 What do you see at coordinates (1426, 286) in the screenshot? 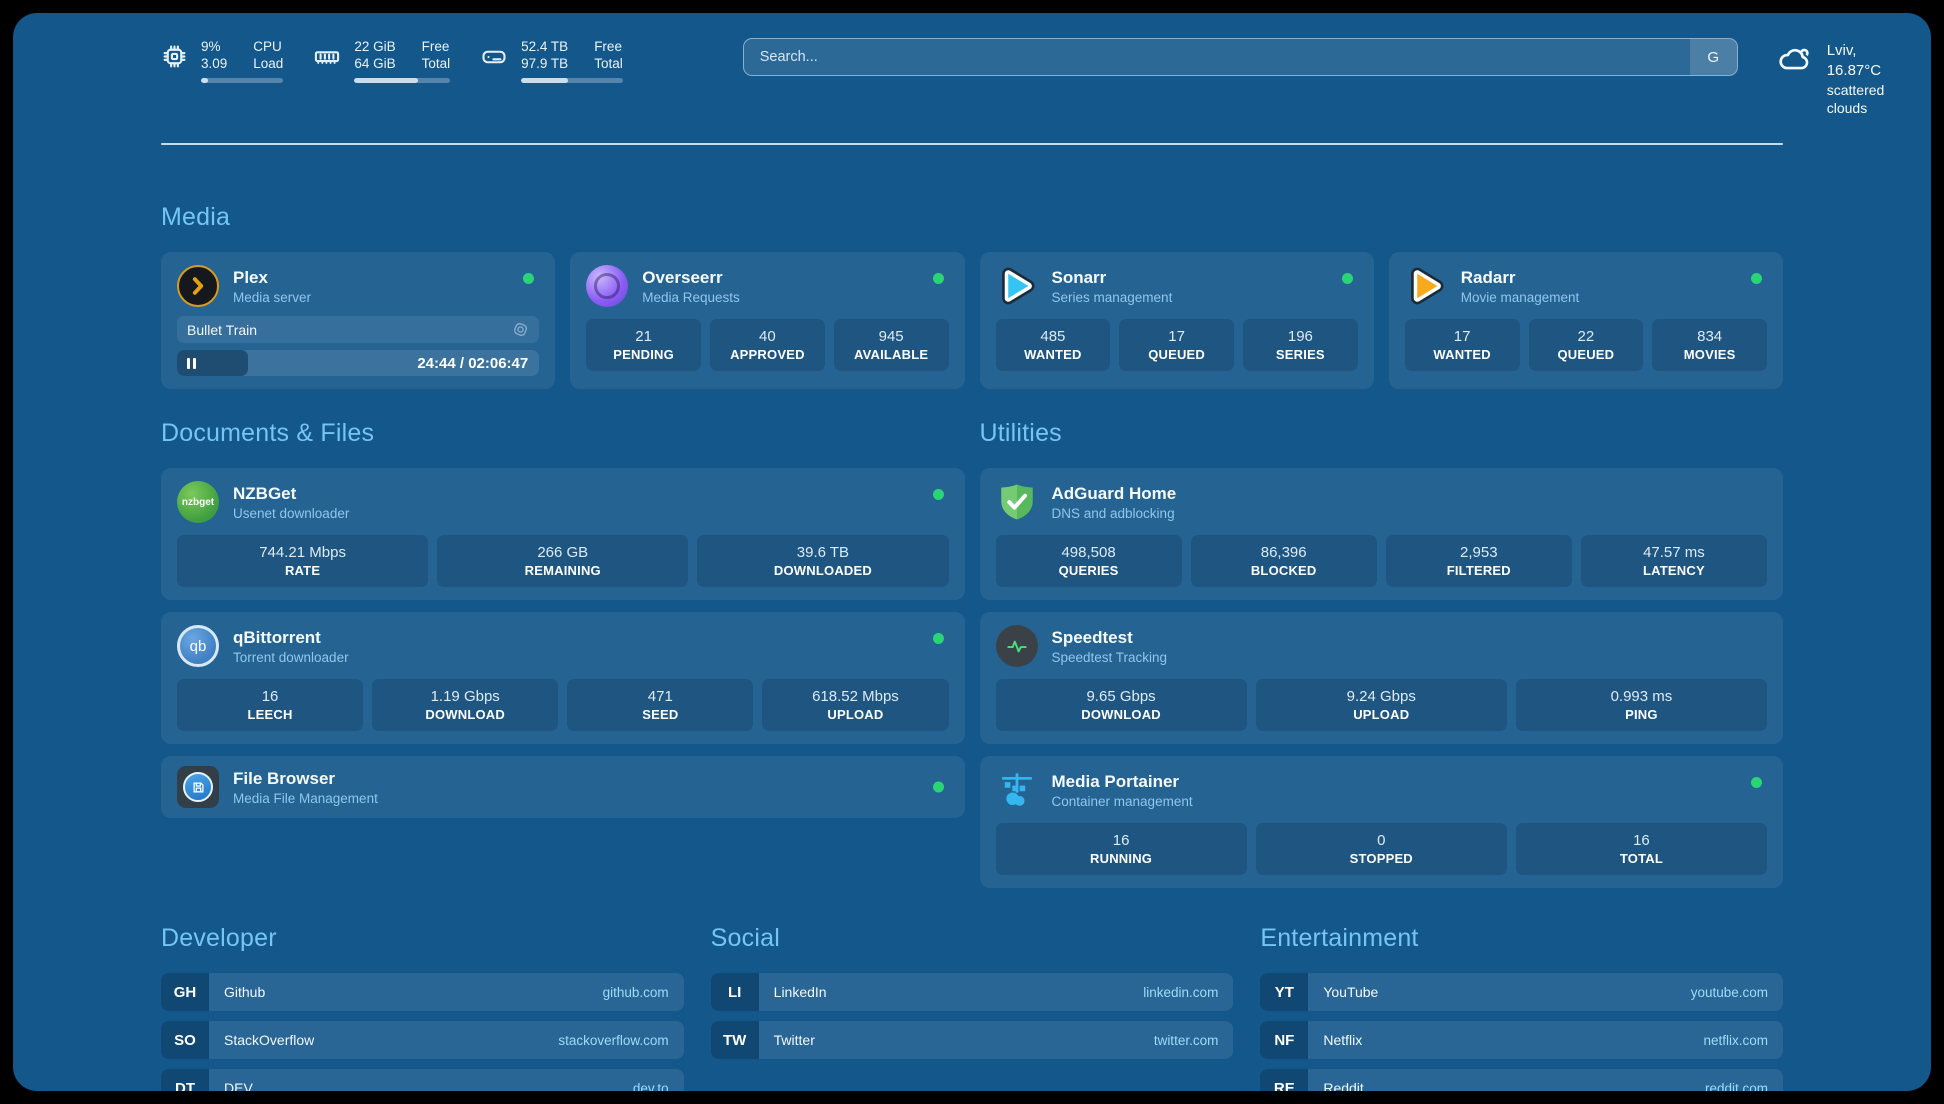
I see `radarr-icon` at bounding box center [1426, 286].